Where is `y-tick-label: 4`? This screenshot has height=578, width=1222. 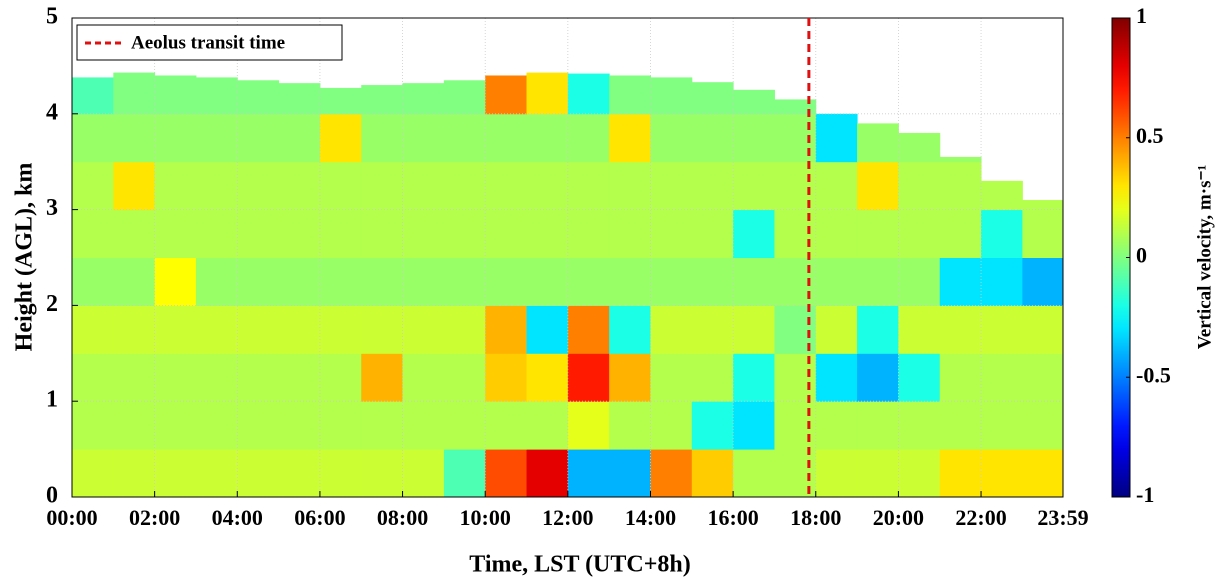
y-tick-label: 4 is located at coordinates (52, 112).